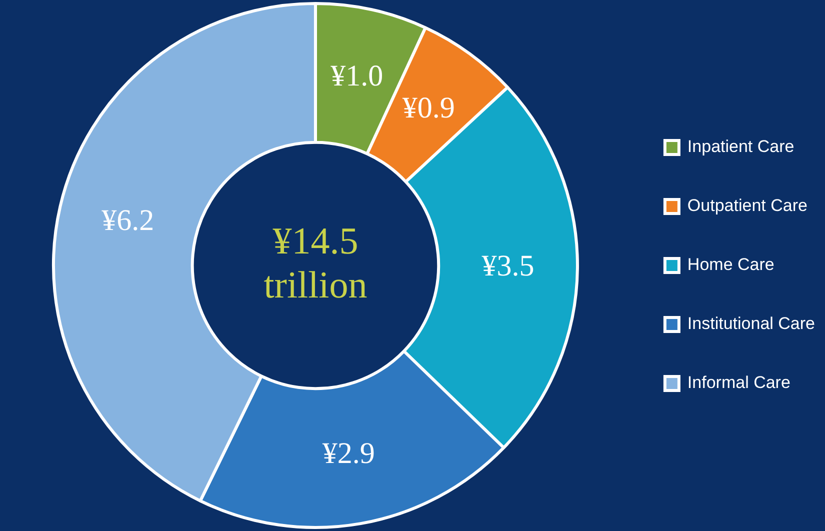 The image size is (825, 531). I want to click on legend-label: Home Care, so click(730, 264).